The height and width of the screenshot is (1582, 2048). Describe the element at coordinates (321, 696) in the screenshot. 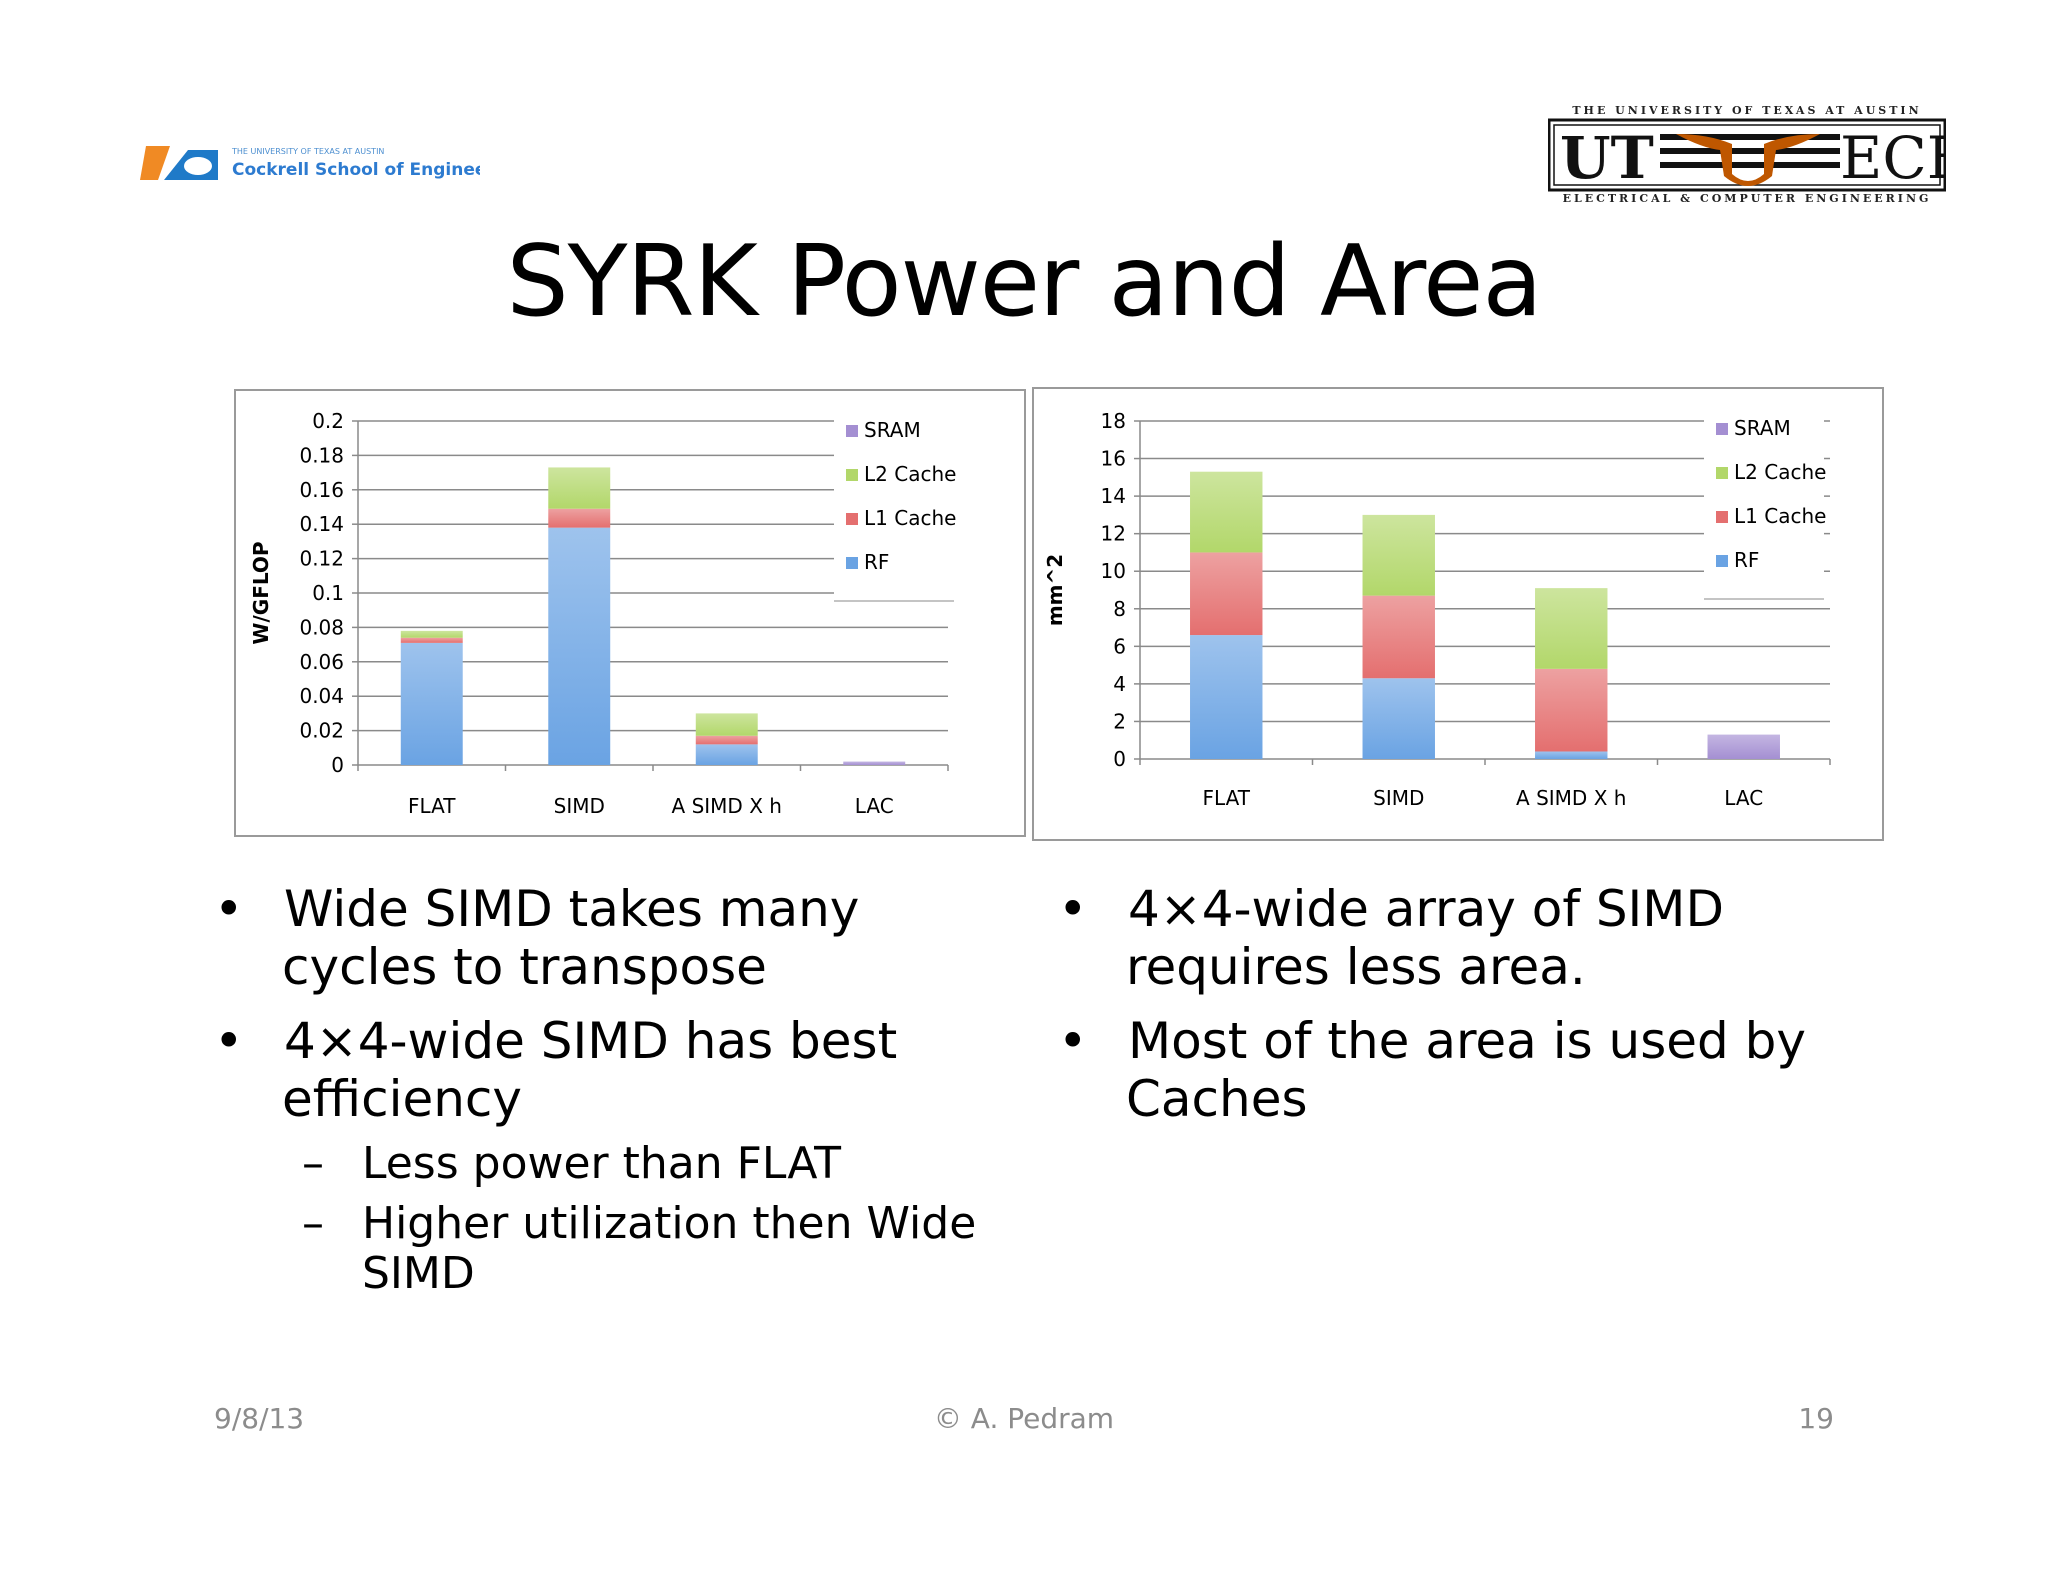

I see `y-tick-label: 0.04` at that location.